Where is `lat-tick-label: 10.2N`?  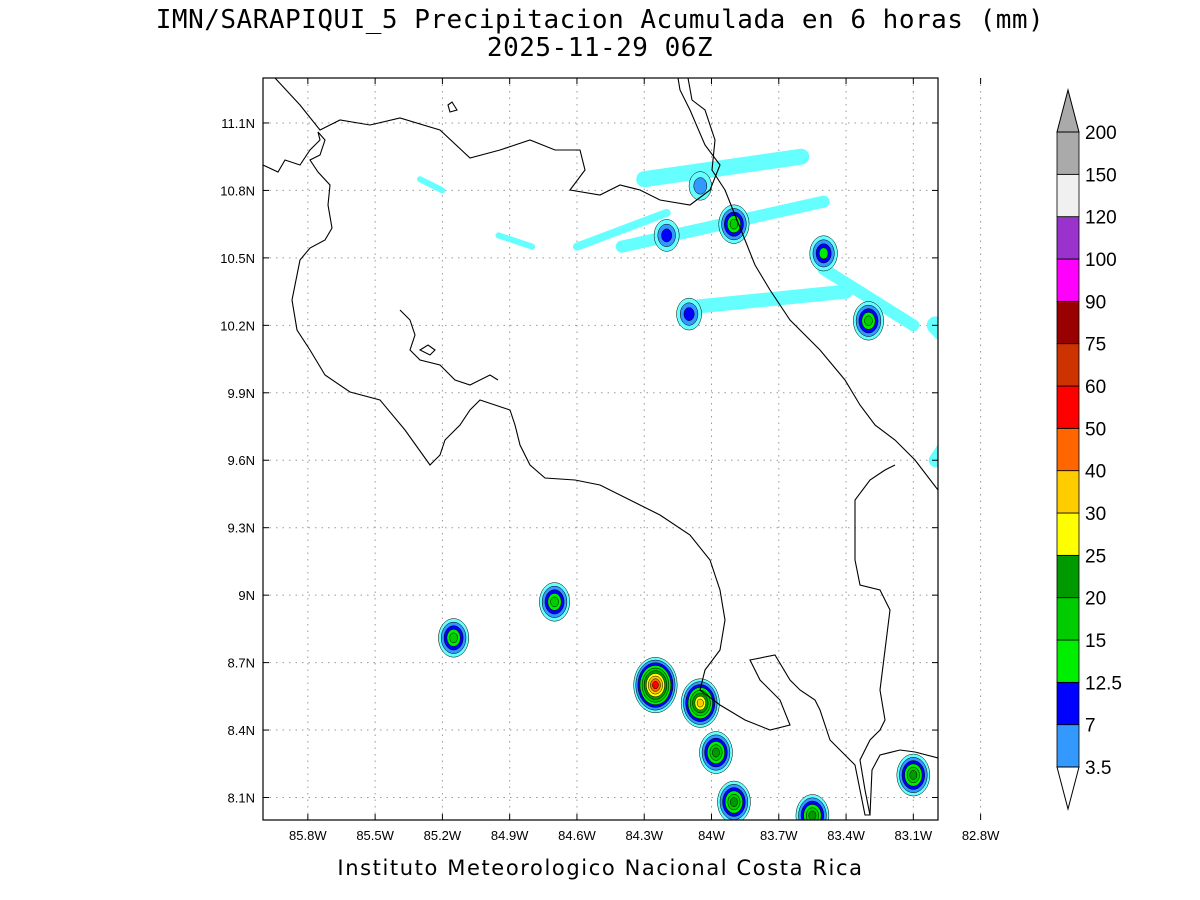
lat-tick-label: 10.2N is located at coordinates (237, 325).